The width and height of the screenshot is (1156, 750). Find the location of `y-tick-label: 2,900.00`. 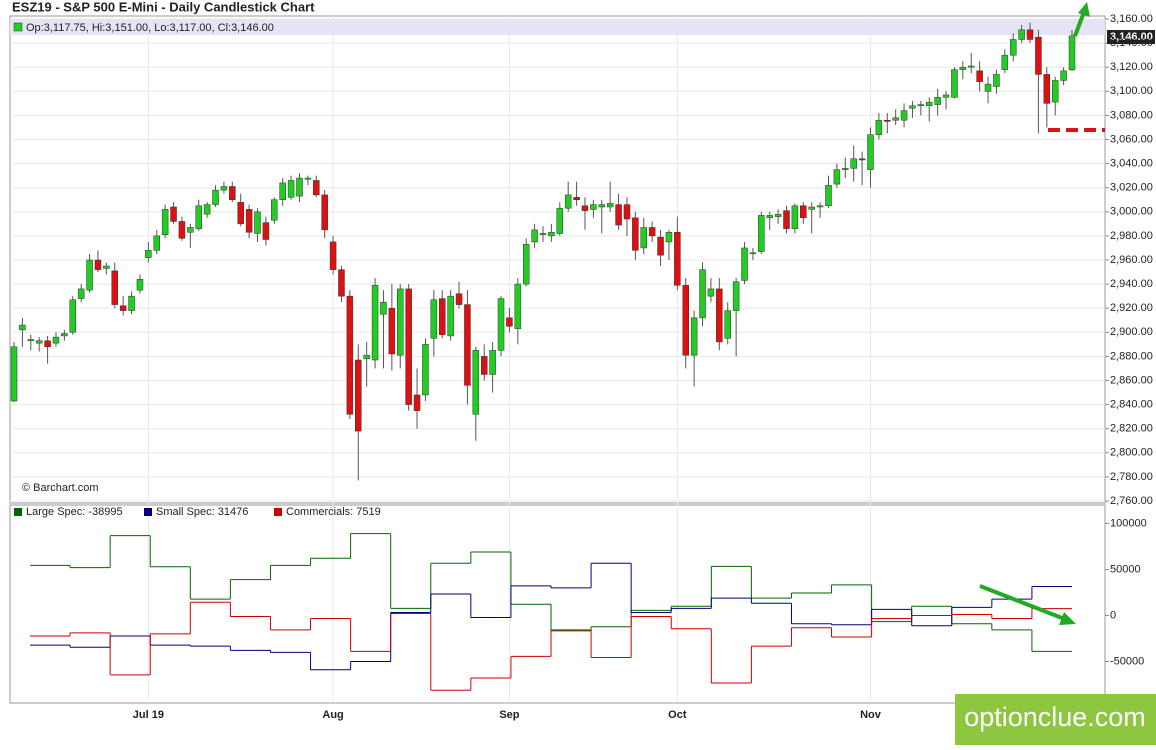

y-tick-label: 2,900.00 is located at coordinates (1131, 332).